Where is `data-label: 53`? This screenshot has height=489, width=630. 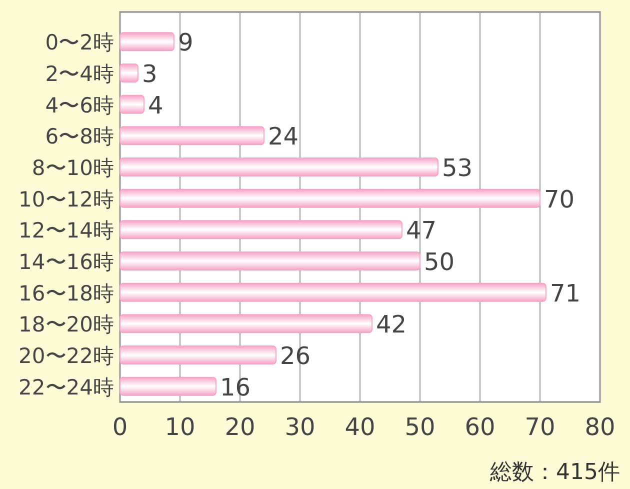 data-label: 53 is located at coordinates (457, 168).